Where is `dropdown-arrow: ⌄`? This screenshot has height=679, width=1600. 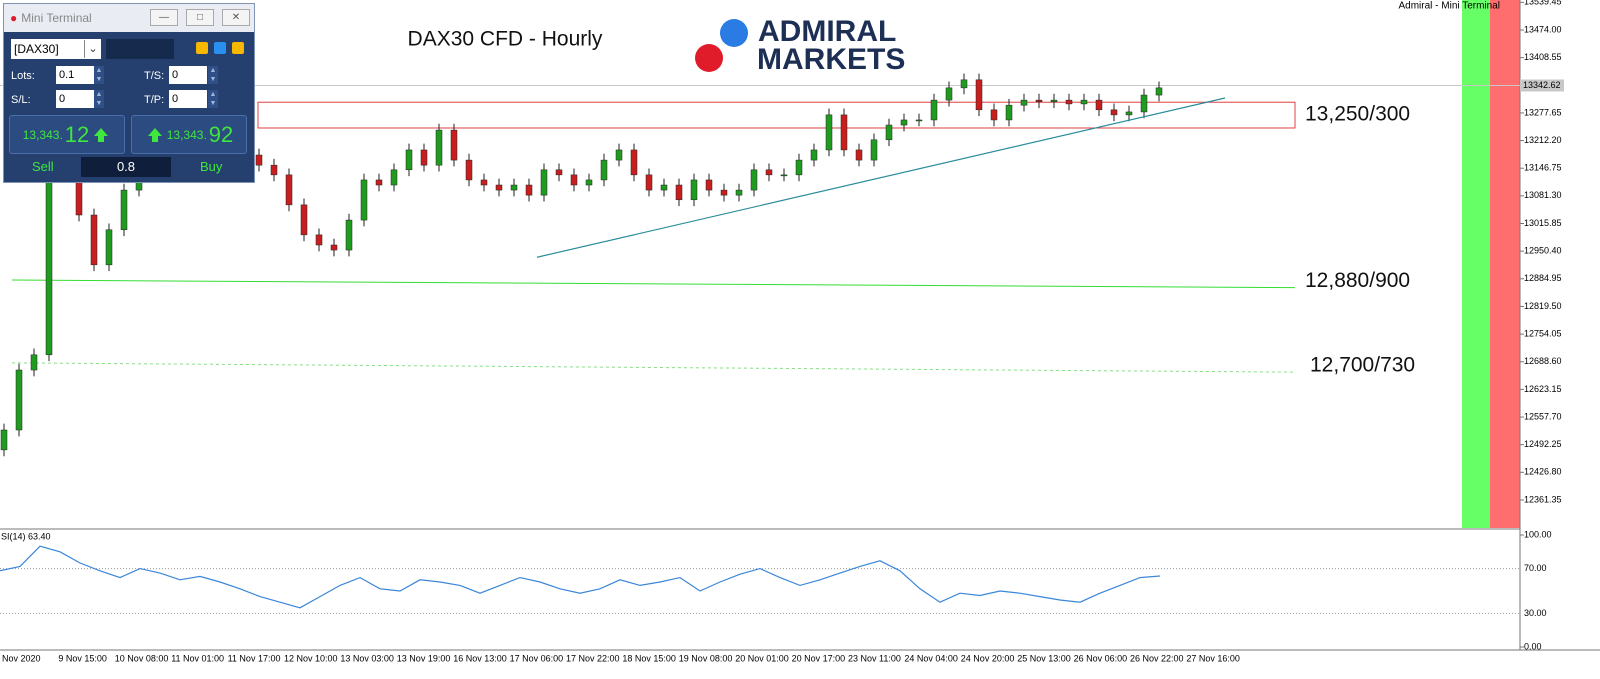
dropdown-arrow: ⌄ is located at coordinates (92, 49).